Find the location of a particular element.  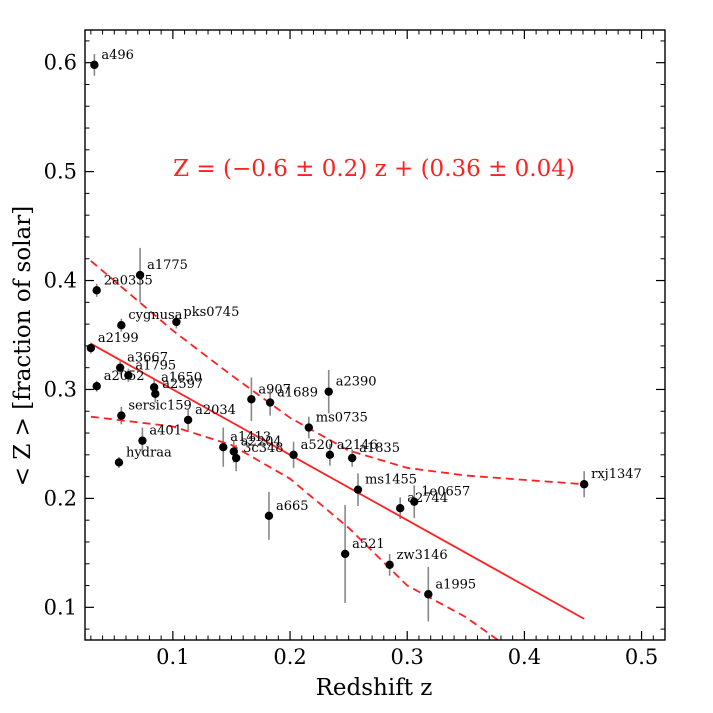

label-a1795: a1795 is located at coordinates (155, 365).